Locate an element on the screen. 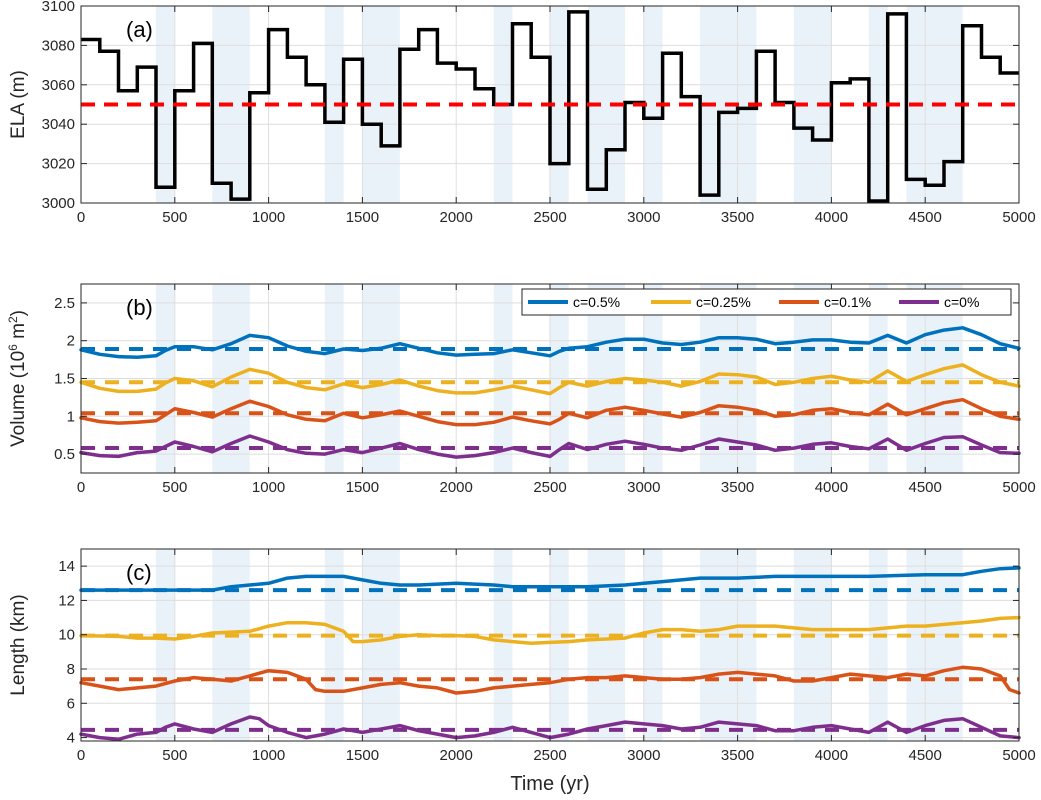 This screenshot has width=1041, height=800. panel-label: (a) is located at coordinates (139, 29).